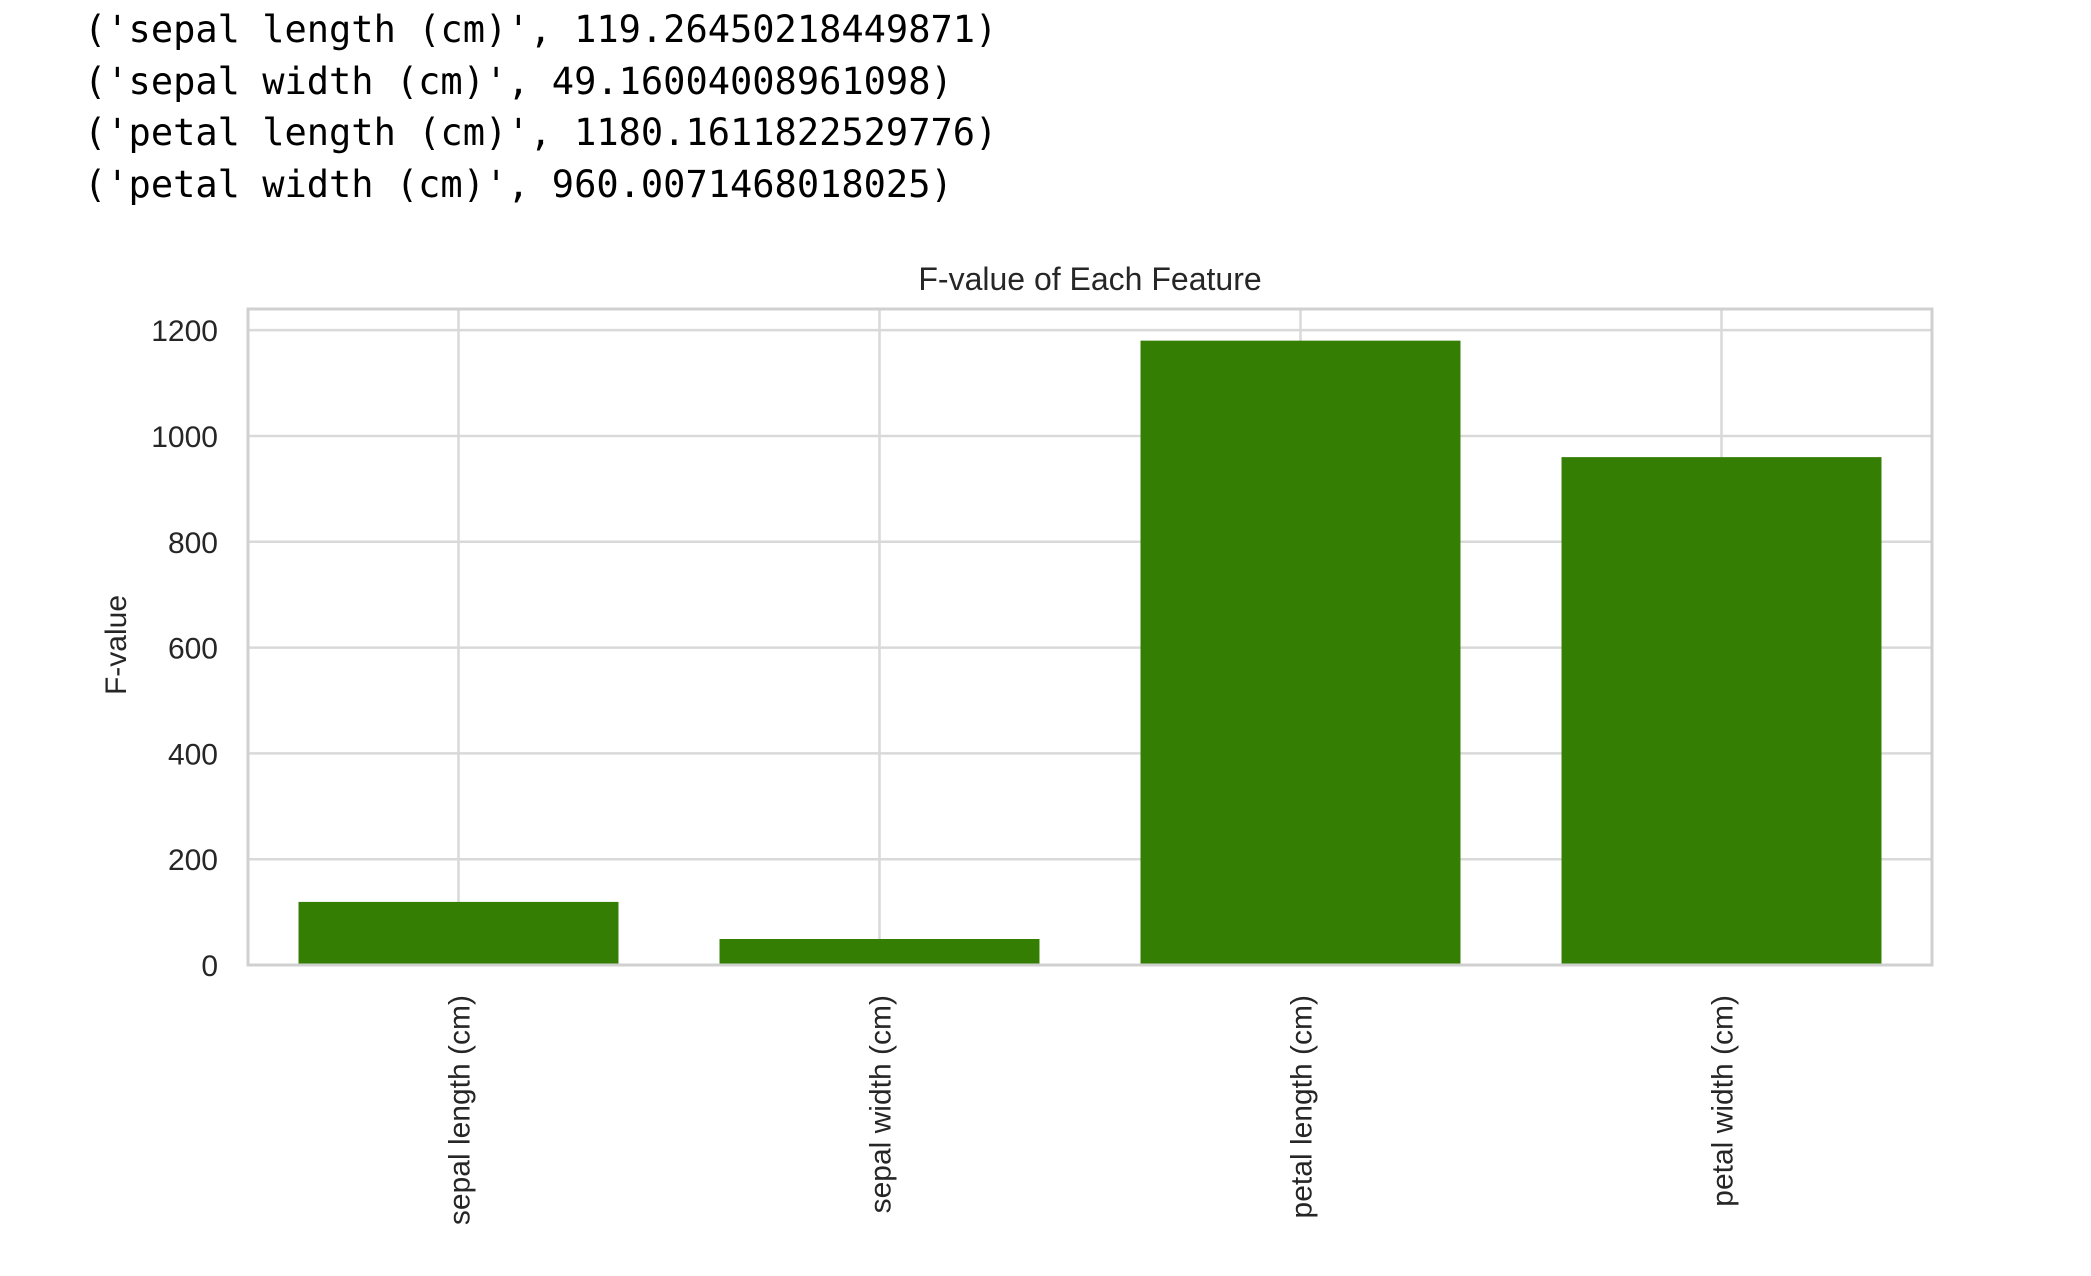  I want to click on y-tick-label: 400, so click(193, 754).